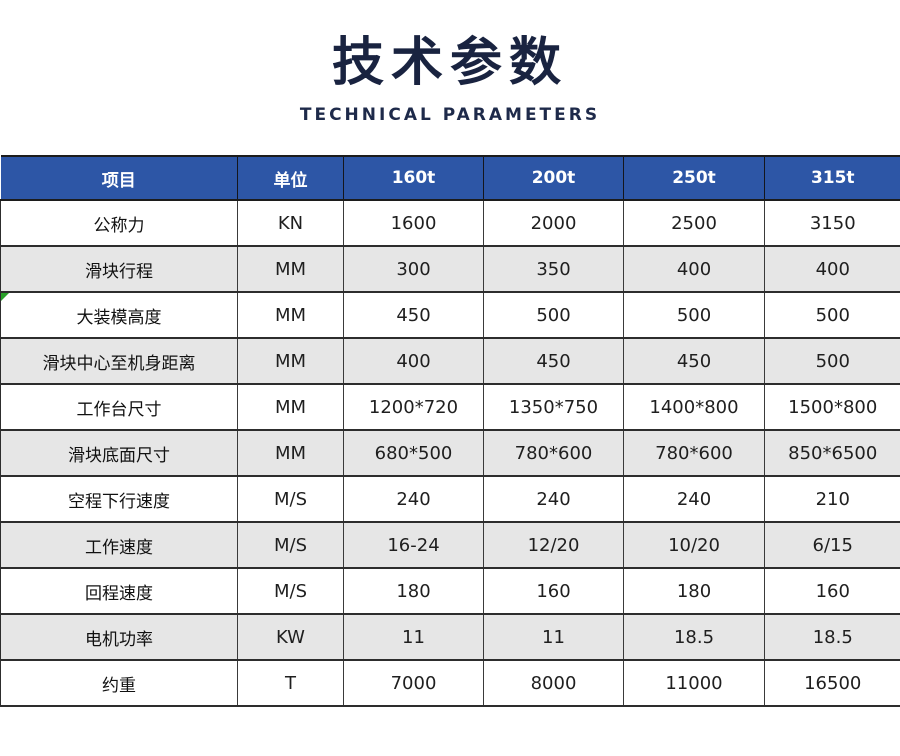  What do you see at coordinates (553, 223) in the screenshot?
I see `value-cell: 2000` at bounding box center [553, 223].